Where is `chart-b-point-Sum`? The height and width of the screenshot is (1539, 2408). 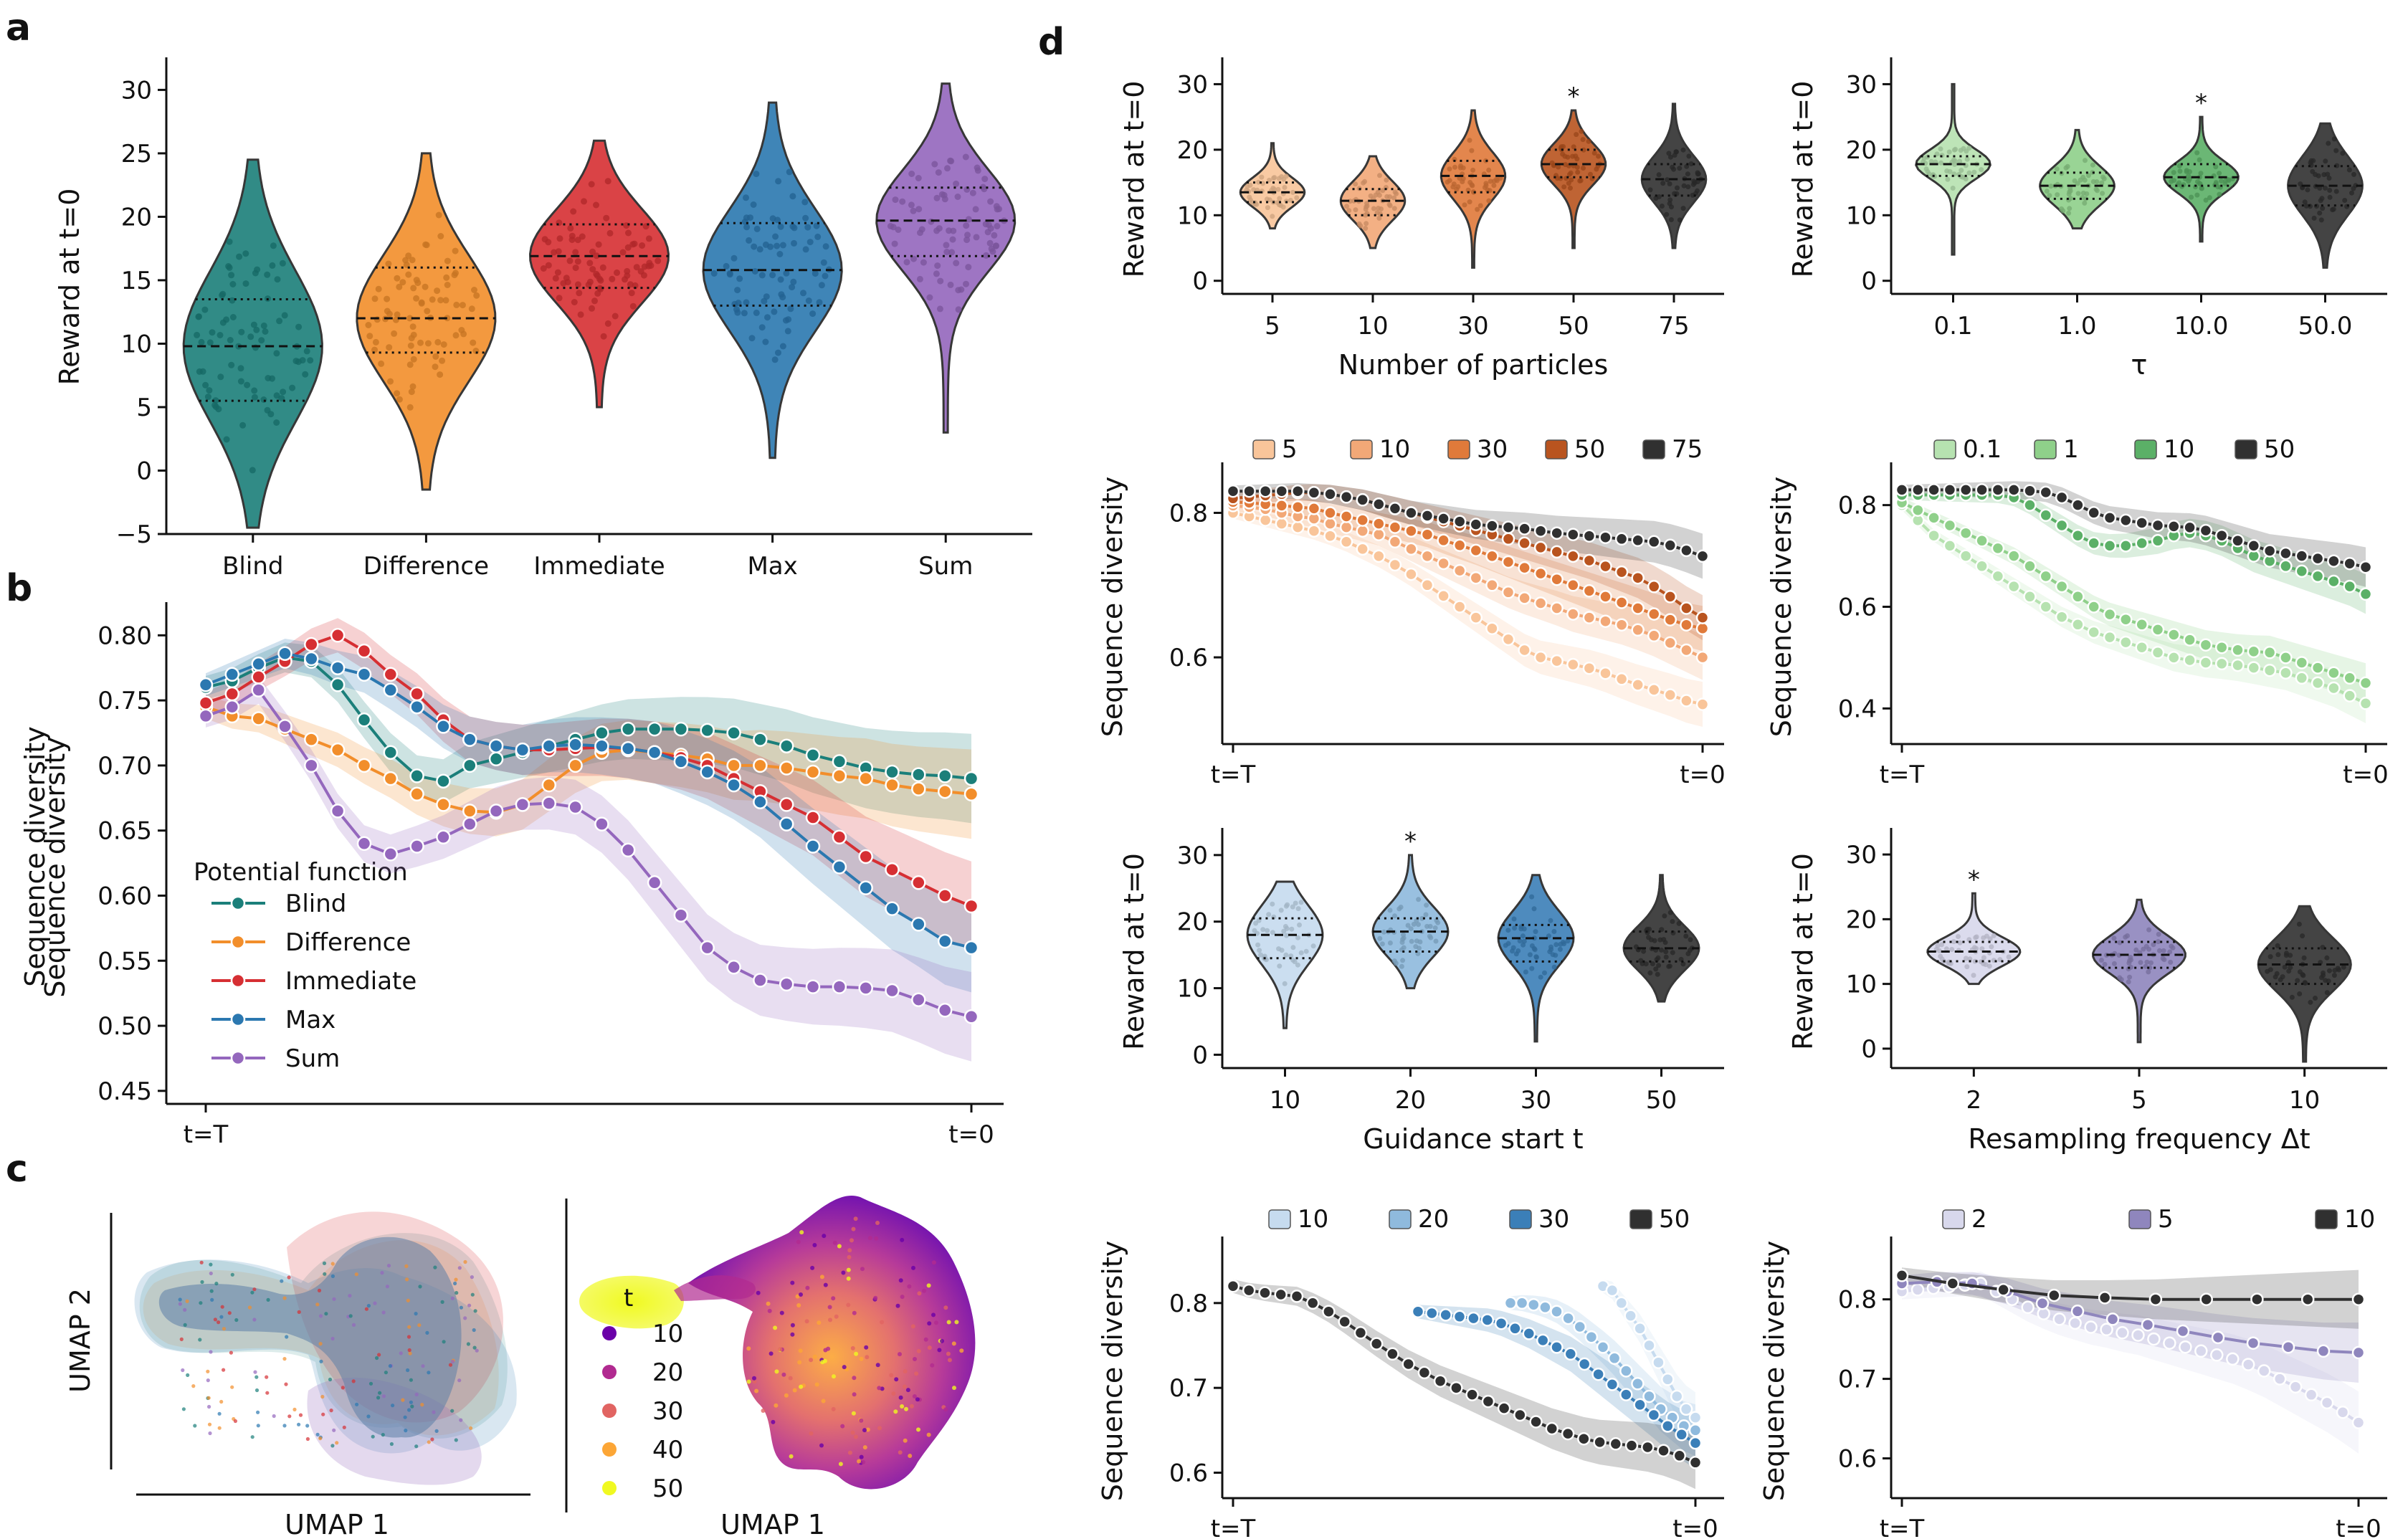 chart-b-point-Sum is located at coordinates (496, 811).